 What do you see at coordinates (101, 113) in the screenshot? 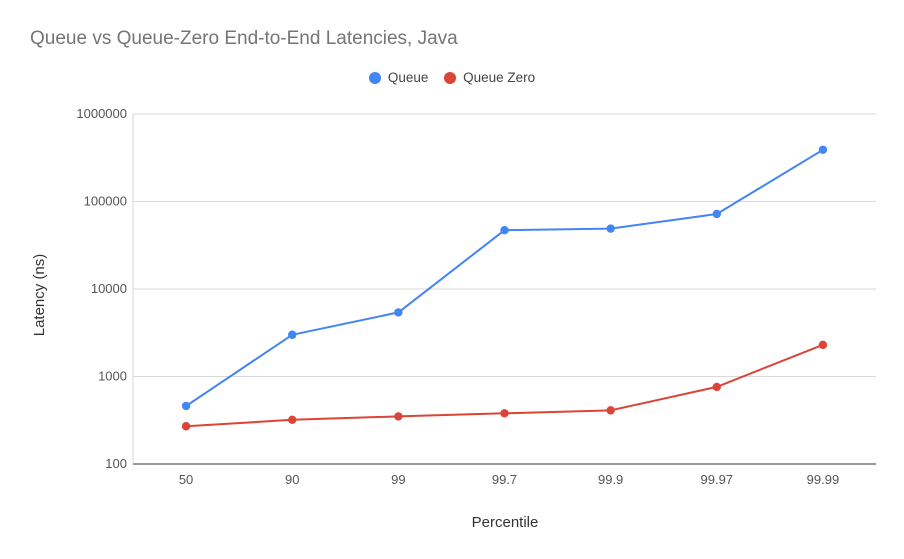
I see `y-tick-label: 1000000` at bounding box center [101, 113].